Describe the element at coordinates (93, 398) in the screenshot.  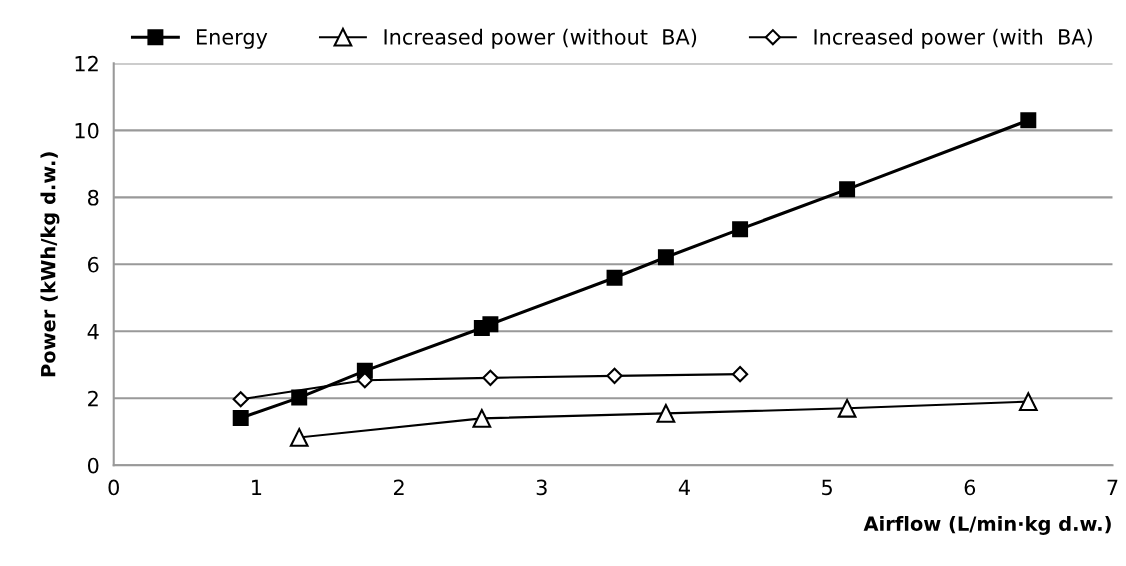
I see `y-tick-label: 2` at that location.